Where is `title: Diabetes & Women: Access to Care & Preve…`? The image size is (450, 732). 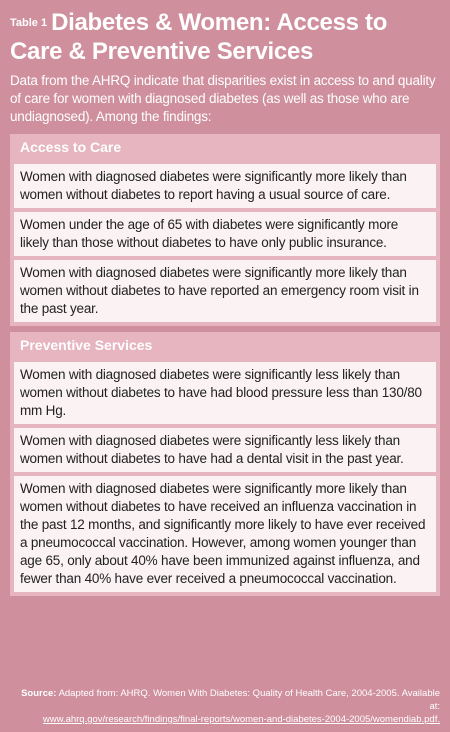
title: Diabetes & Women: Access to Care & Preve… is located at coordinates (199, 37).